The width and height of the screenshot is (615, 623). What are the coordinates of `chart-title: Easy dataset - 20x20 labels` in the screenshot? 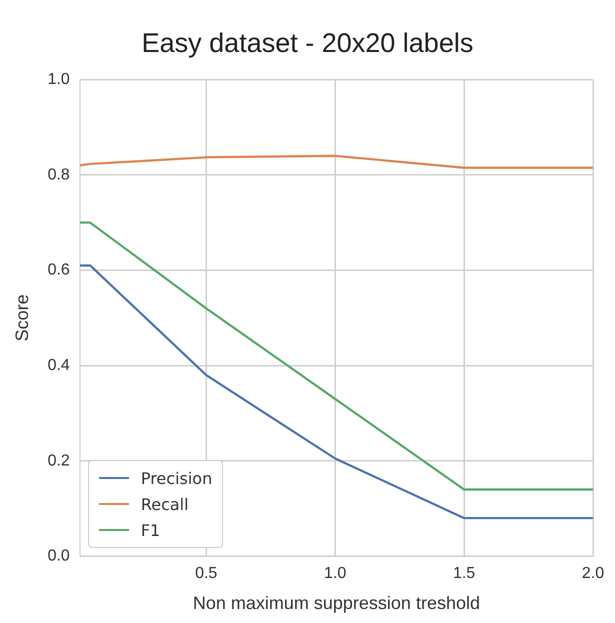 It's located at (307, 43).